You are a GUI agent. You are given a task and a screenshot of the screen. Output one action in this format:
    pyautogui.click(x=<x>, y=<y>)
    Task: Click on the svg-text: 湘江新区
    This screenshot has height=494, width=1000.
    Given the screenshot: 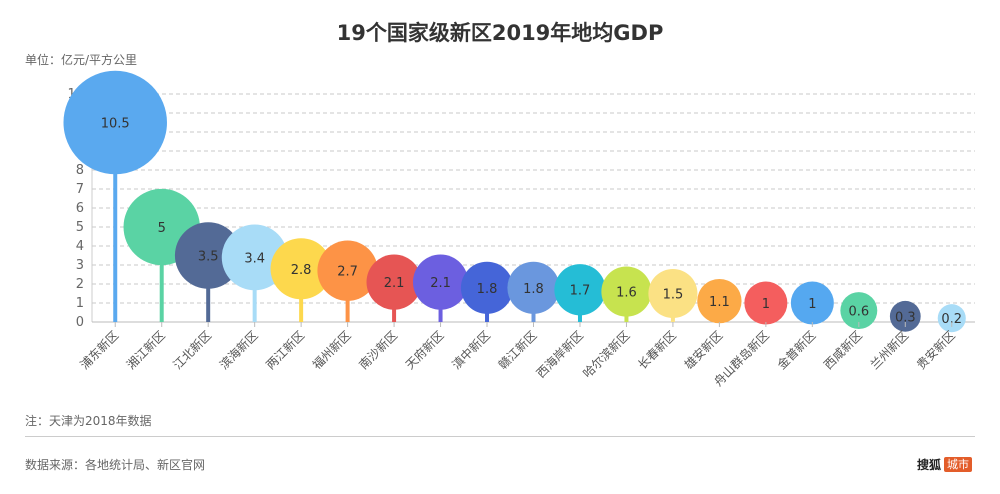 What is the action you would take?
    pyautogui.click(x=145, y=350)
    